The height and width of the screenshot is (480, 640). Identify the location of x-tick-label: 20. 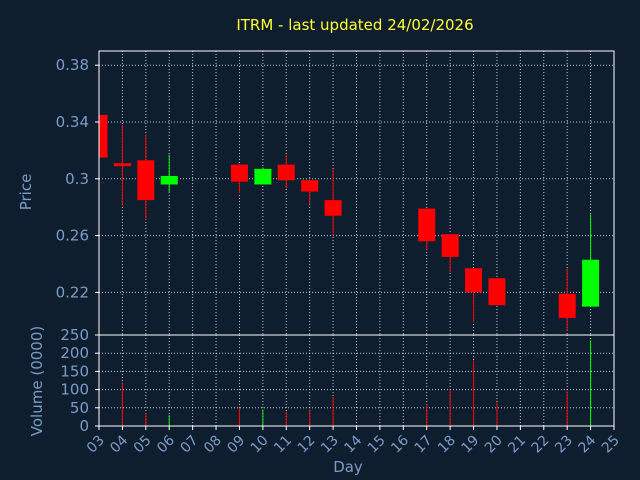
(494, 445).